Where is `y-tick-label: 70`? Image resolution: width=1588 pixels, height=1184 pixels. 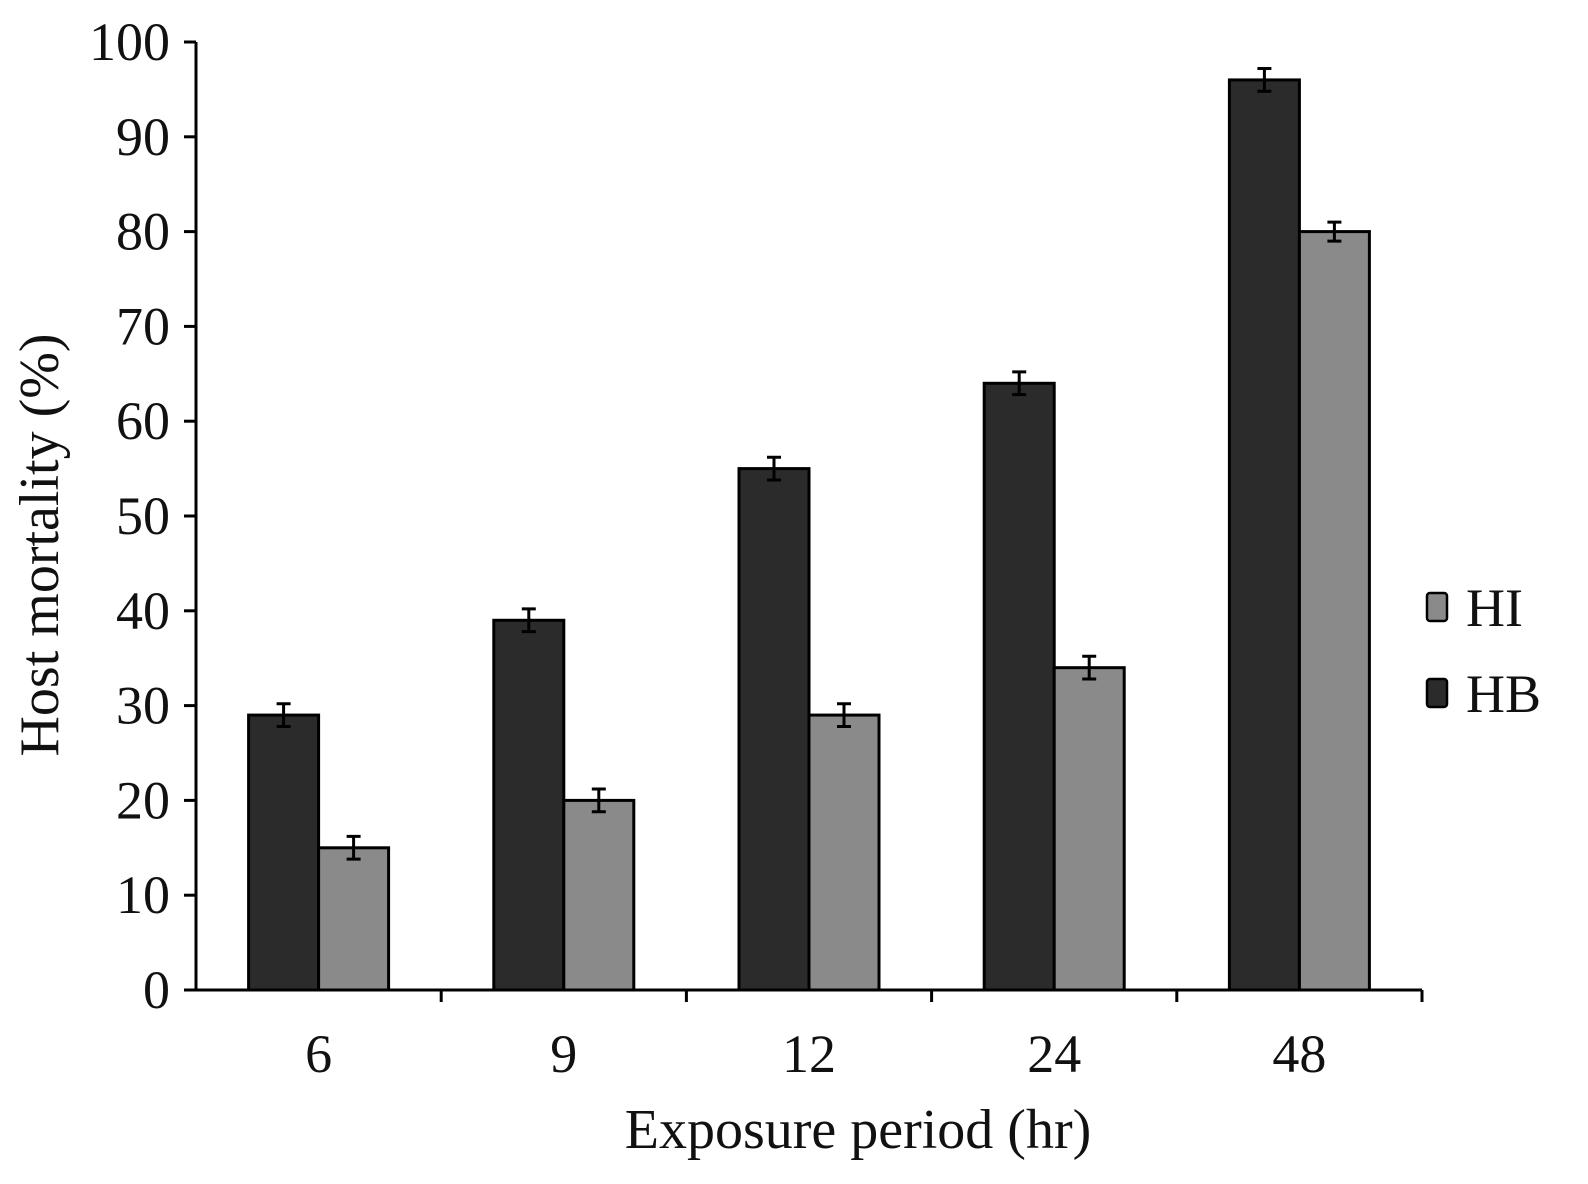 y-tick-label: 70 is located at coordinates (143, 326).